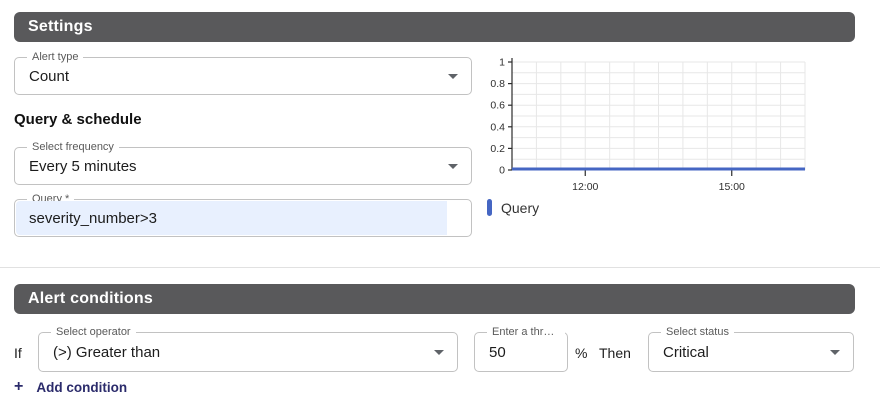  Describe the element at coordinates (502, 63) in the screenshot. I see `svg-text: 1` at that location.